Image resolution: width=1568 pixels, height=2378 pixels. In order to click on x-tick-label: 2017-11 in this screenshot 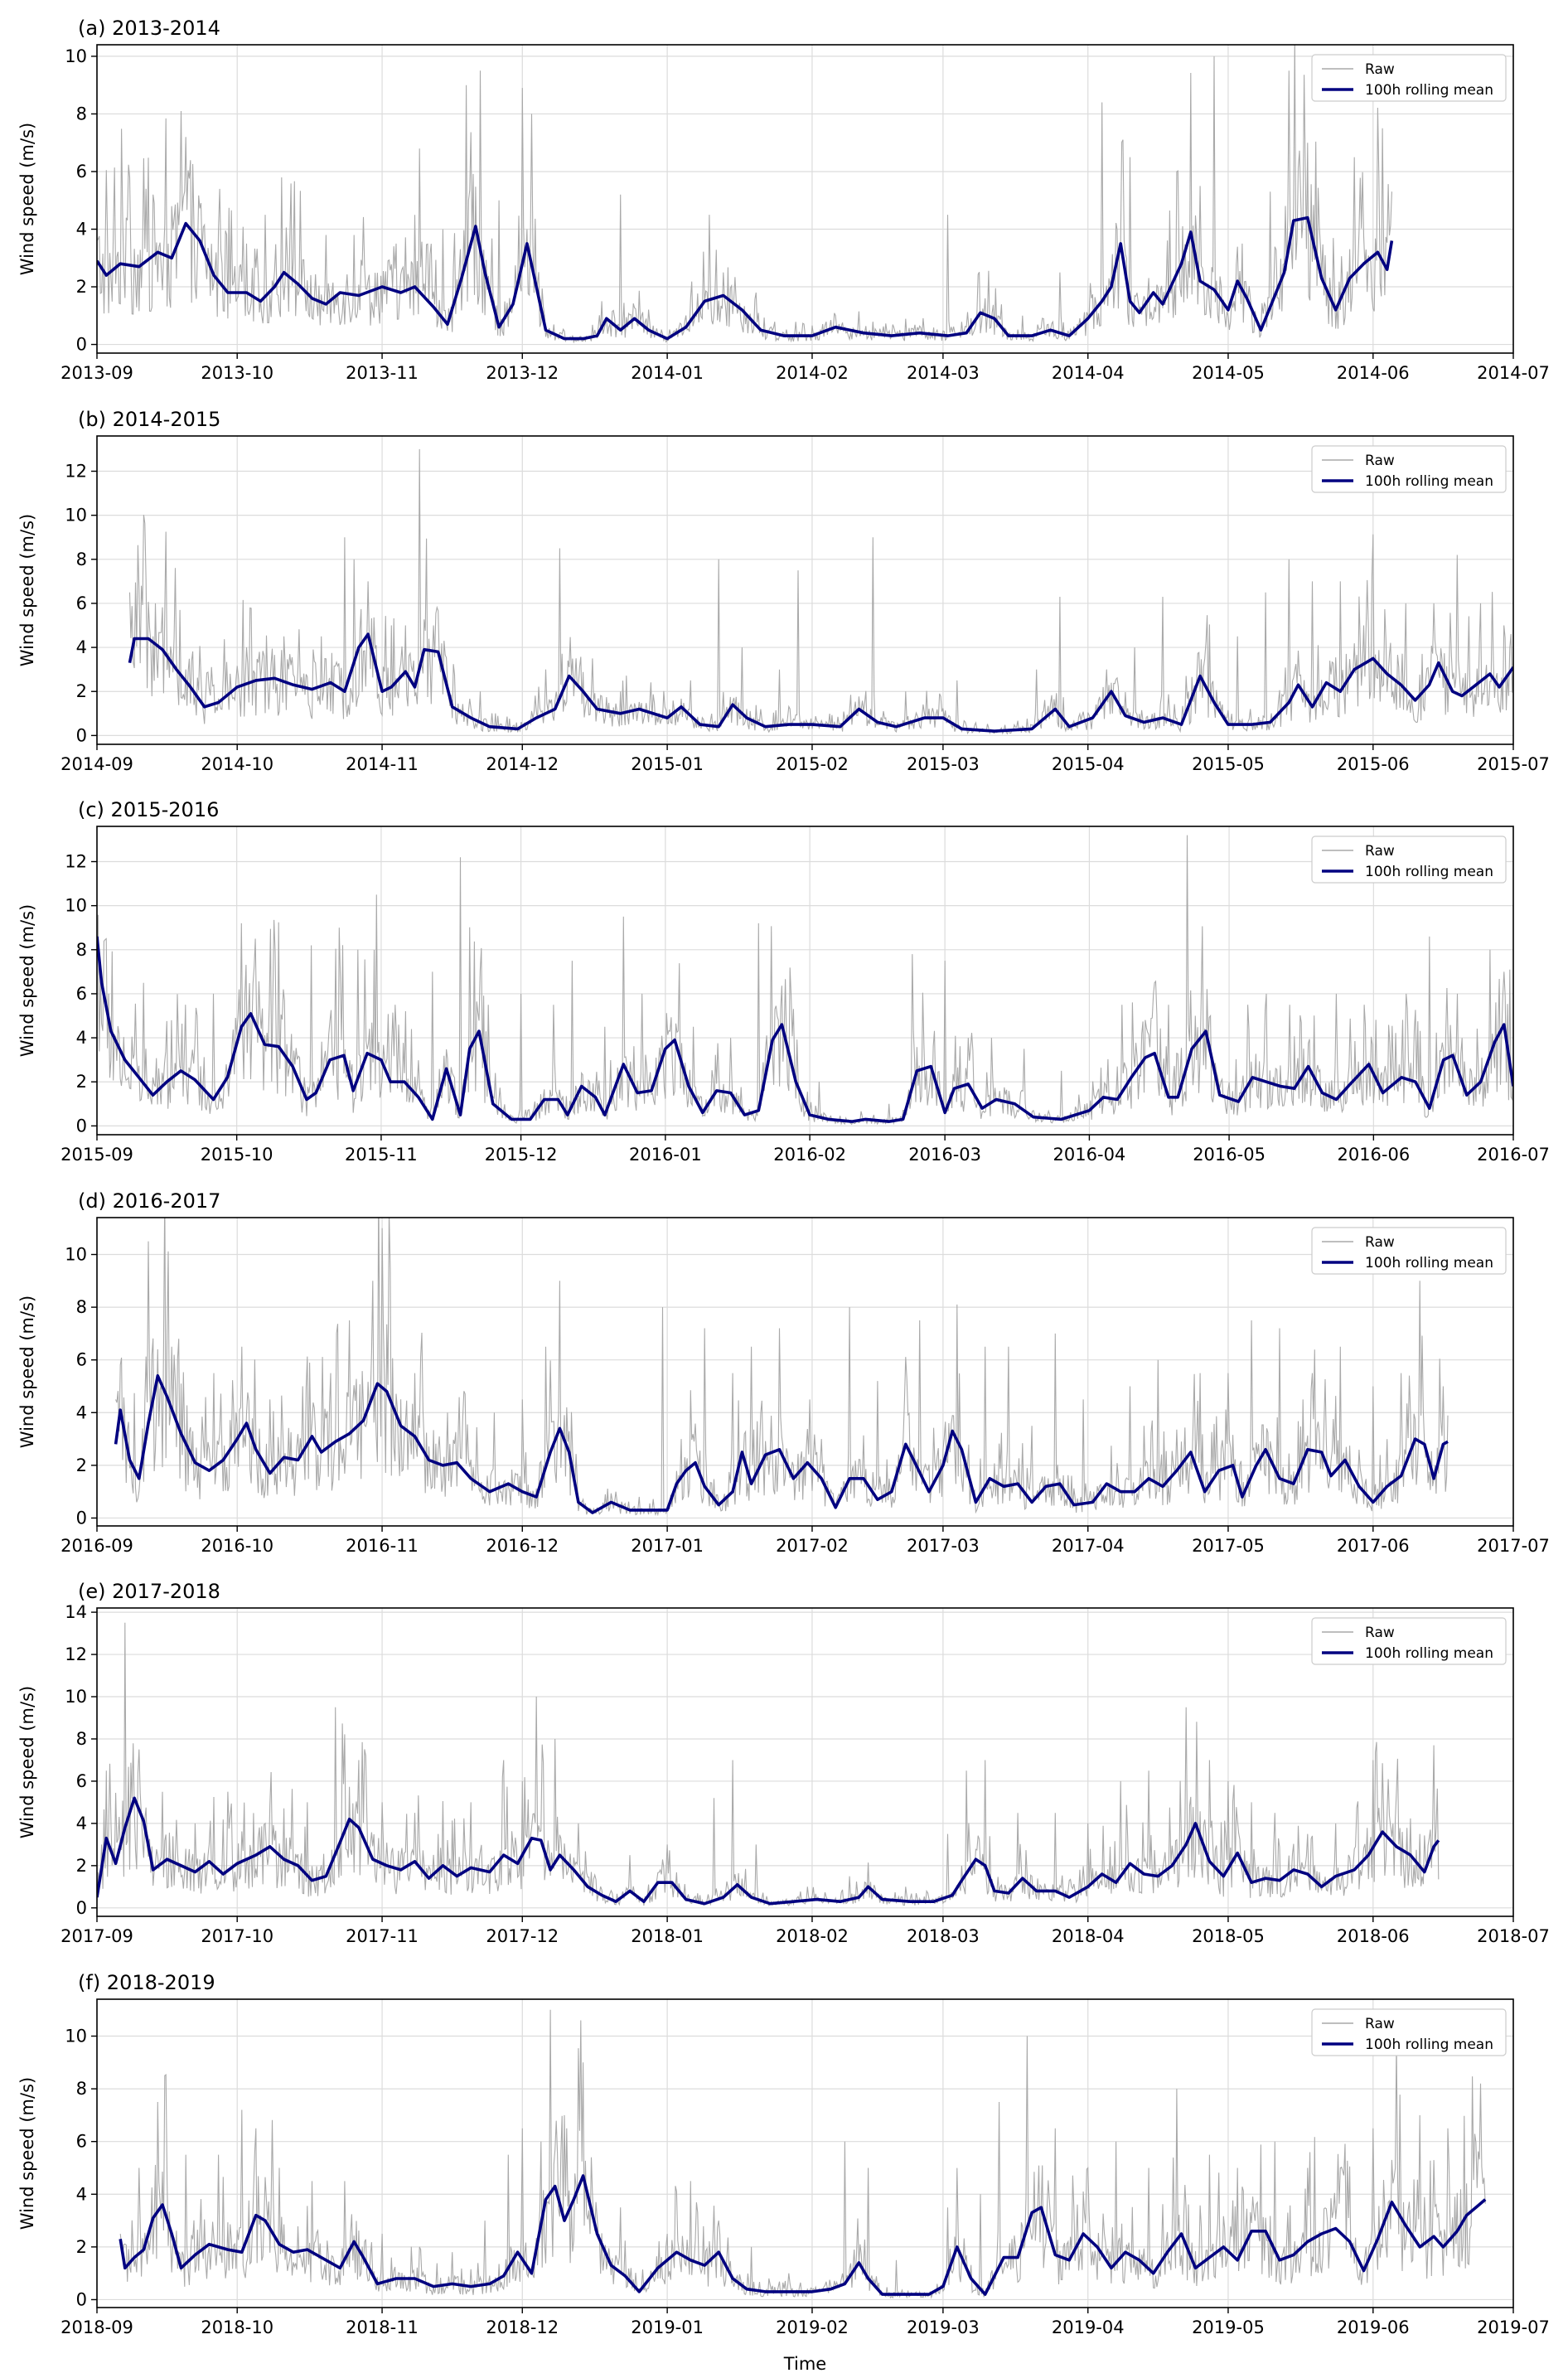, I will do `click(382, 1936)`.